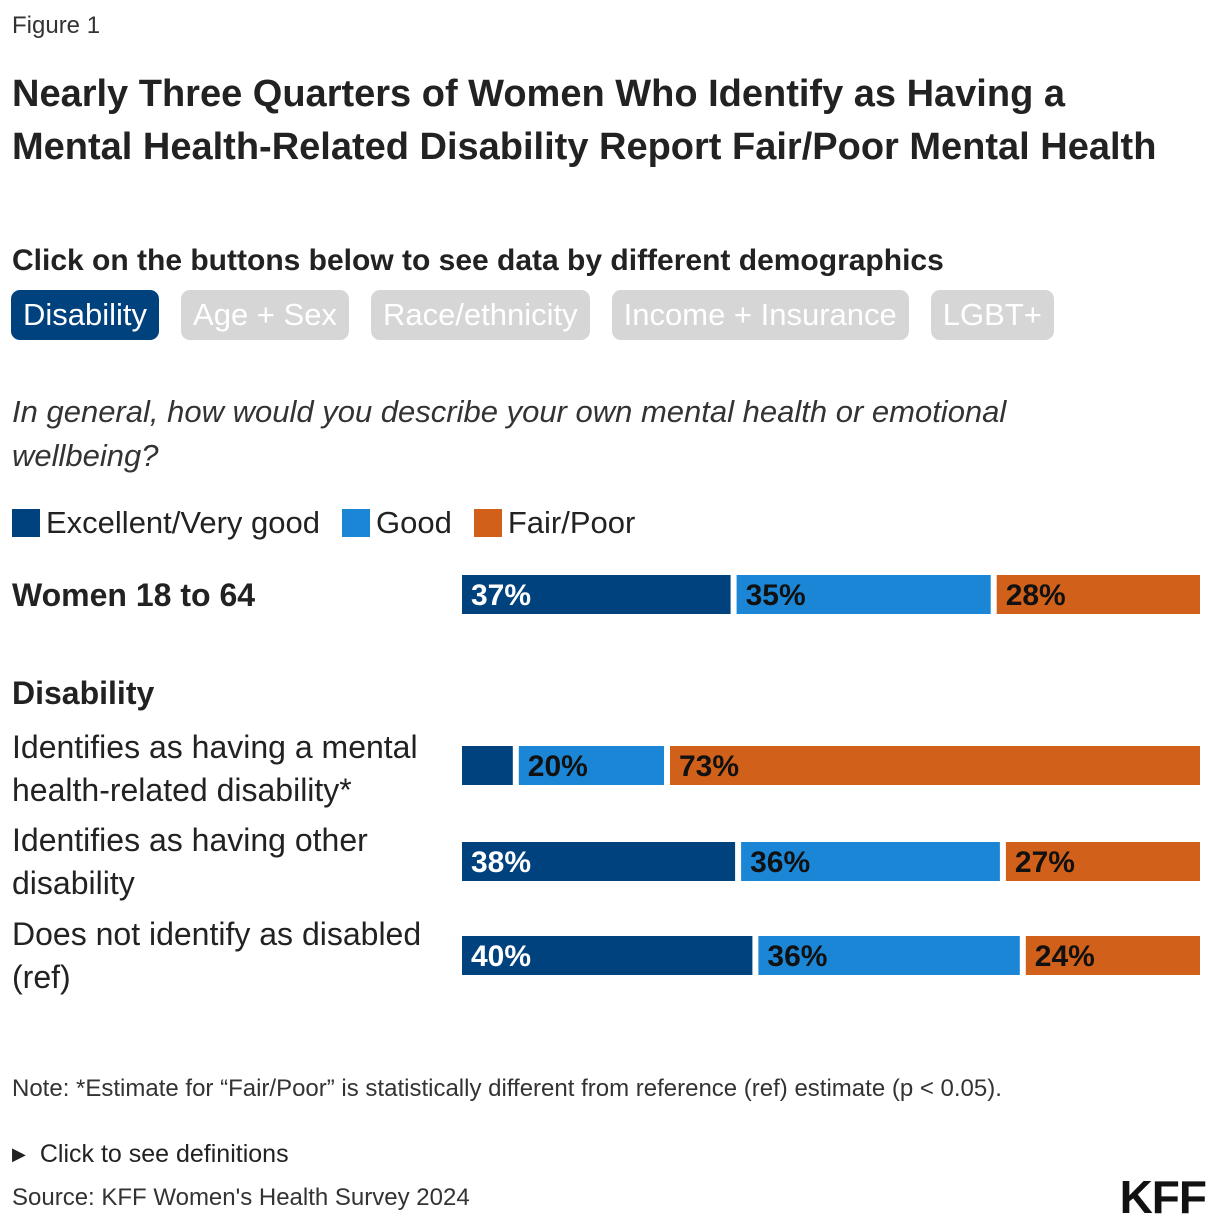 This screenshot has height=1226, width=1220. Describe the element at coordinates (501, 862) in the screenshot. I see `bar-label-row2-excellent: 38%` at that location.